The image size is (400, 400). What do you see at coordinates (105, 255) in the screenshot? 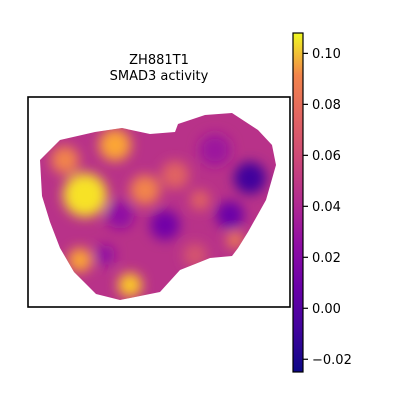
I see `blob-lower-purple` at bounding box center [105, 255].